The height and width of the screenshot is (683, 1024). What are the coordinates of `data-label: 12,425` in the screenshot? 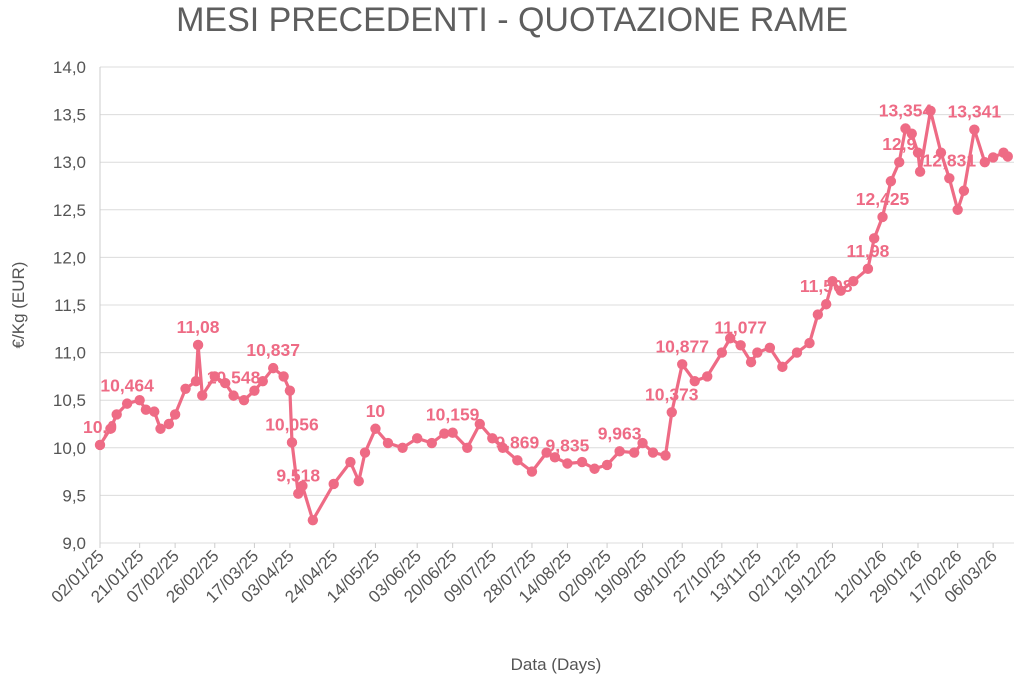 It's located at (883, 199).